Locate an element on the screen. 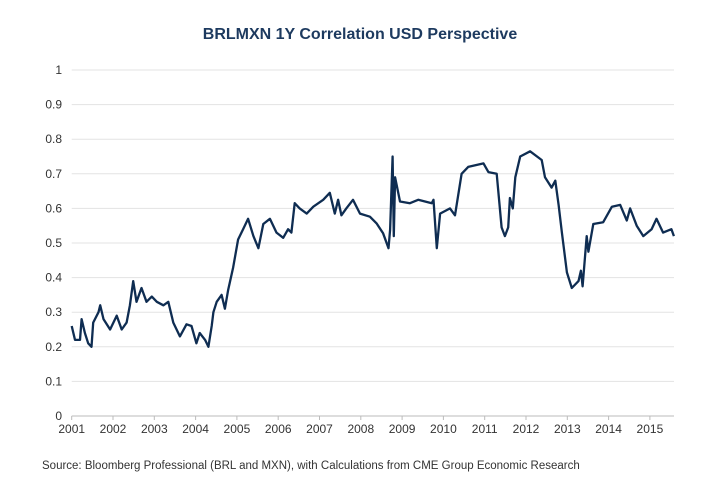 This screenshot has width=720, height=500. y-tick-label: 0.6 is located at coordinates (53, 208).